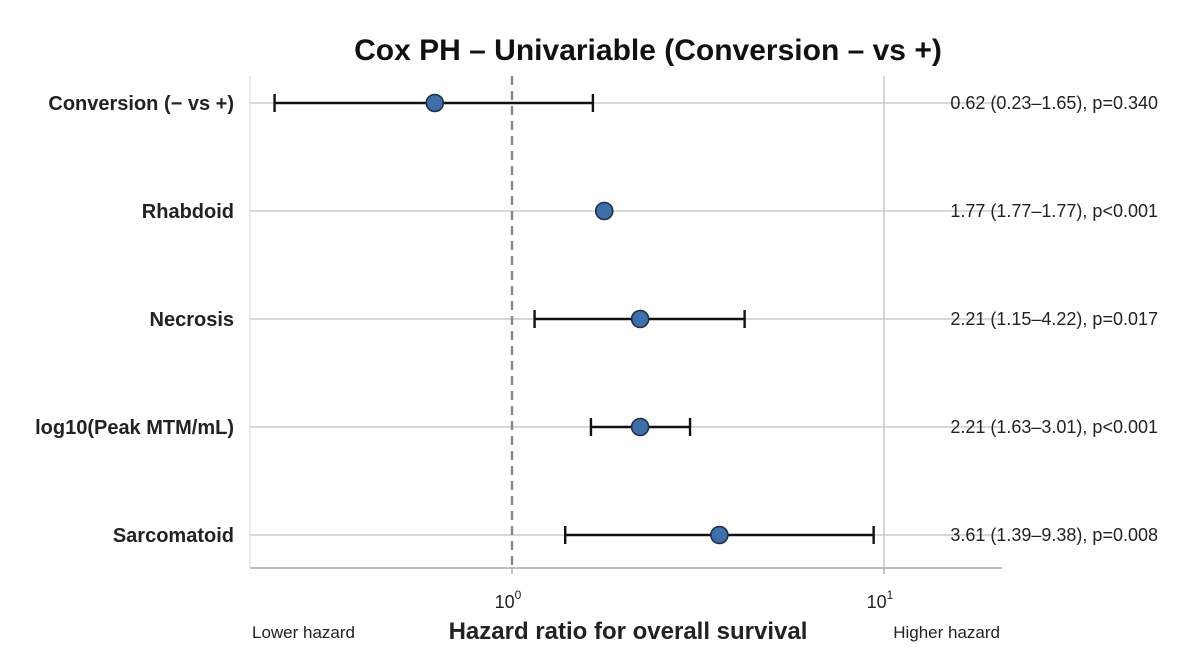 The height and width of the screenshot is (657, 1200). What do you see at coordinates (648, 50) in the screenshot?
I see `chart-title: Cox PH – Univariable (Conversion – vs +)` at bounding box center [648, 50].